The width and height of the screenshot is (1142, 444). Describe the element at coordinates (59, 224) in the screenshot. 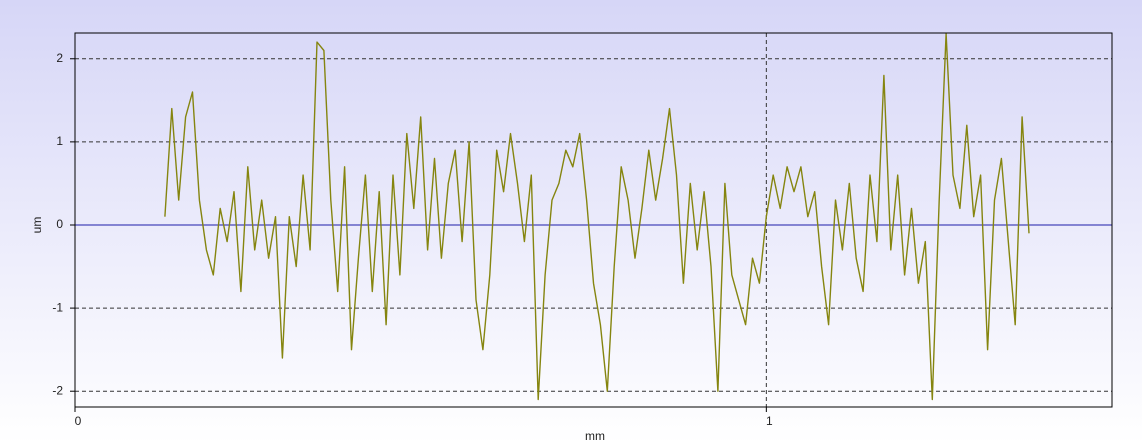

I see `y-tick-label: 0` at that location.